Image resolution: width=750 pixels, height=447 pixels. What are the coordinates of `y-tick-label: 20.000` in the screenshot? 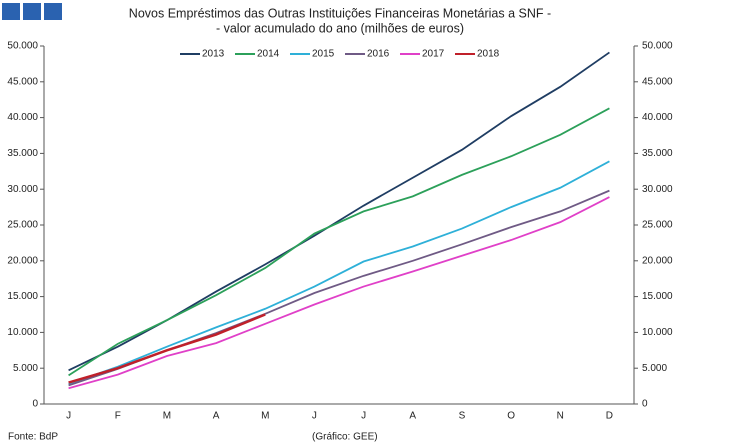 It's located at (22, 260).